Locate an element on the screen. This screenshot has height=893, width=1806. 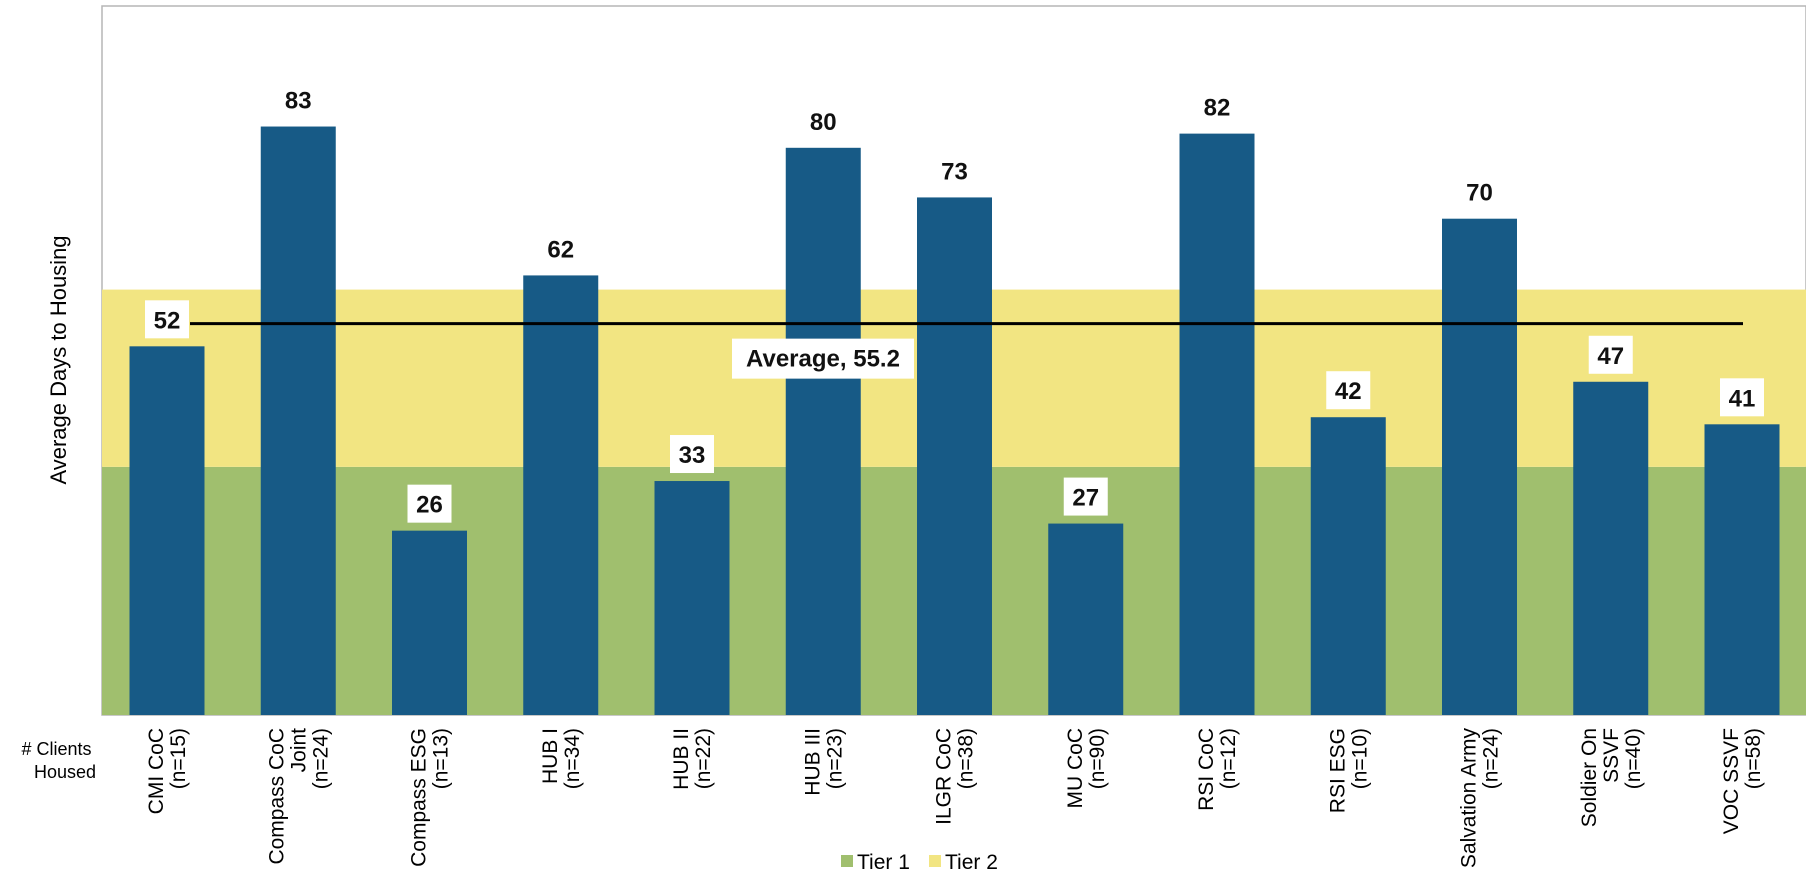
category-label-line: Joint is located at coordinates (298, 750).